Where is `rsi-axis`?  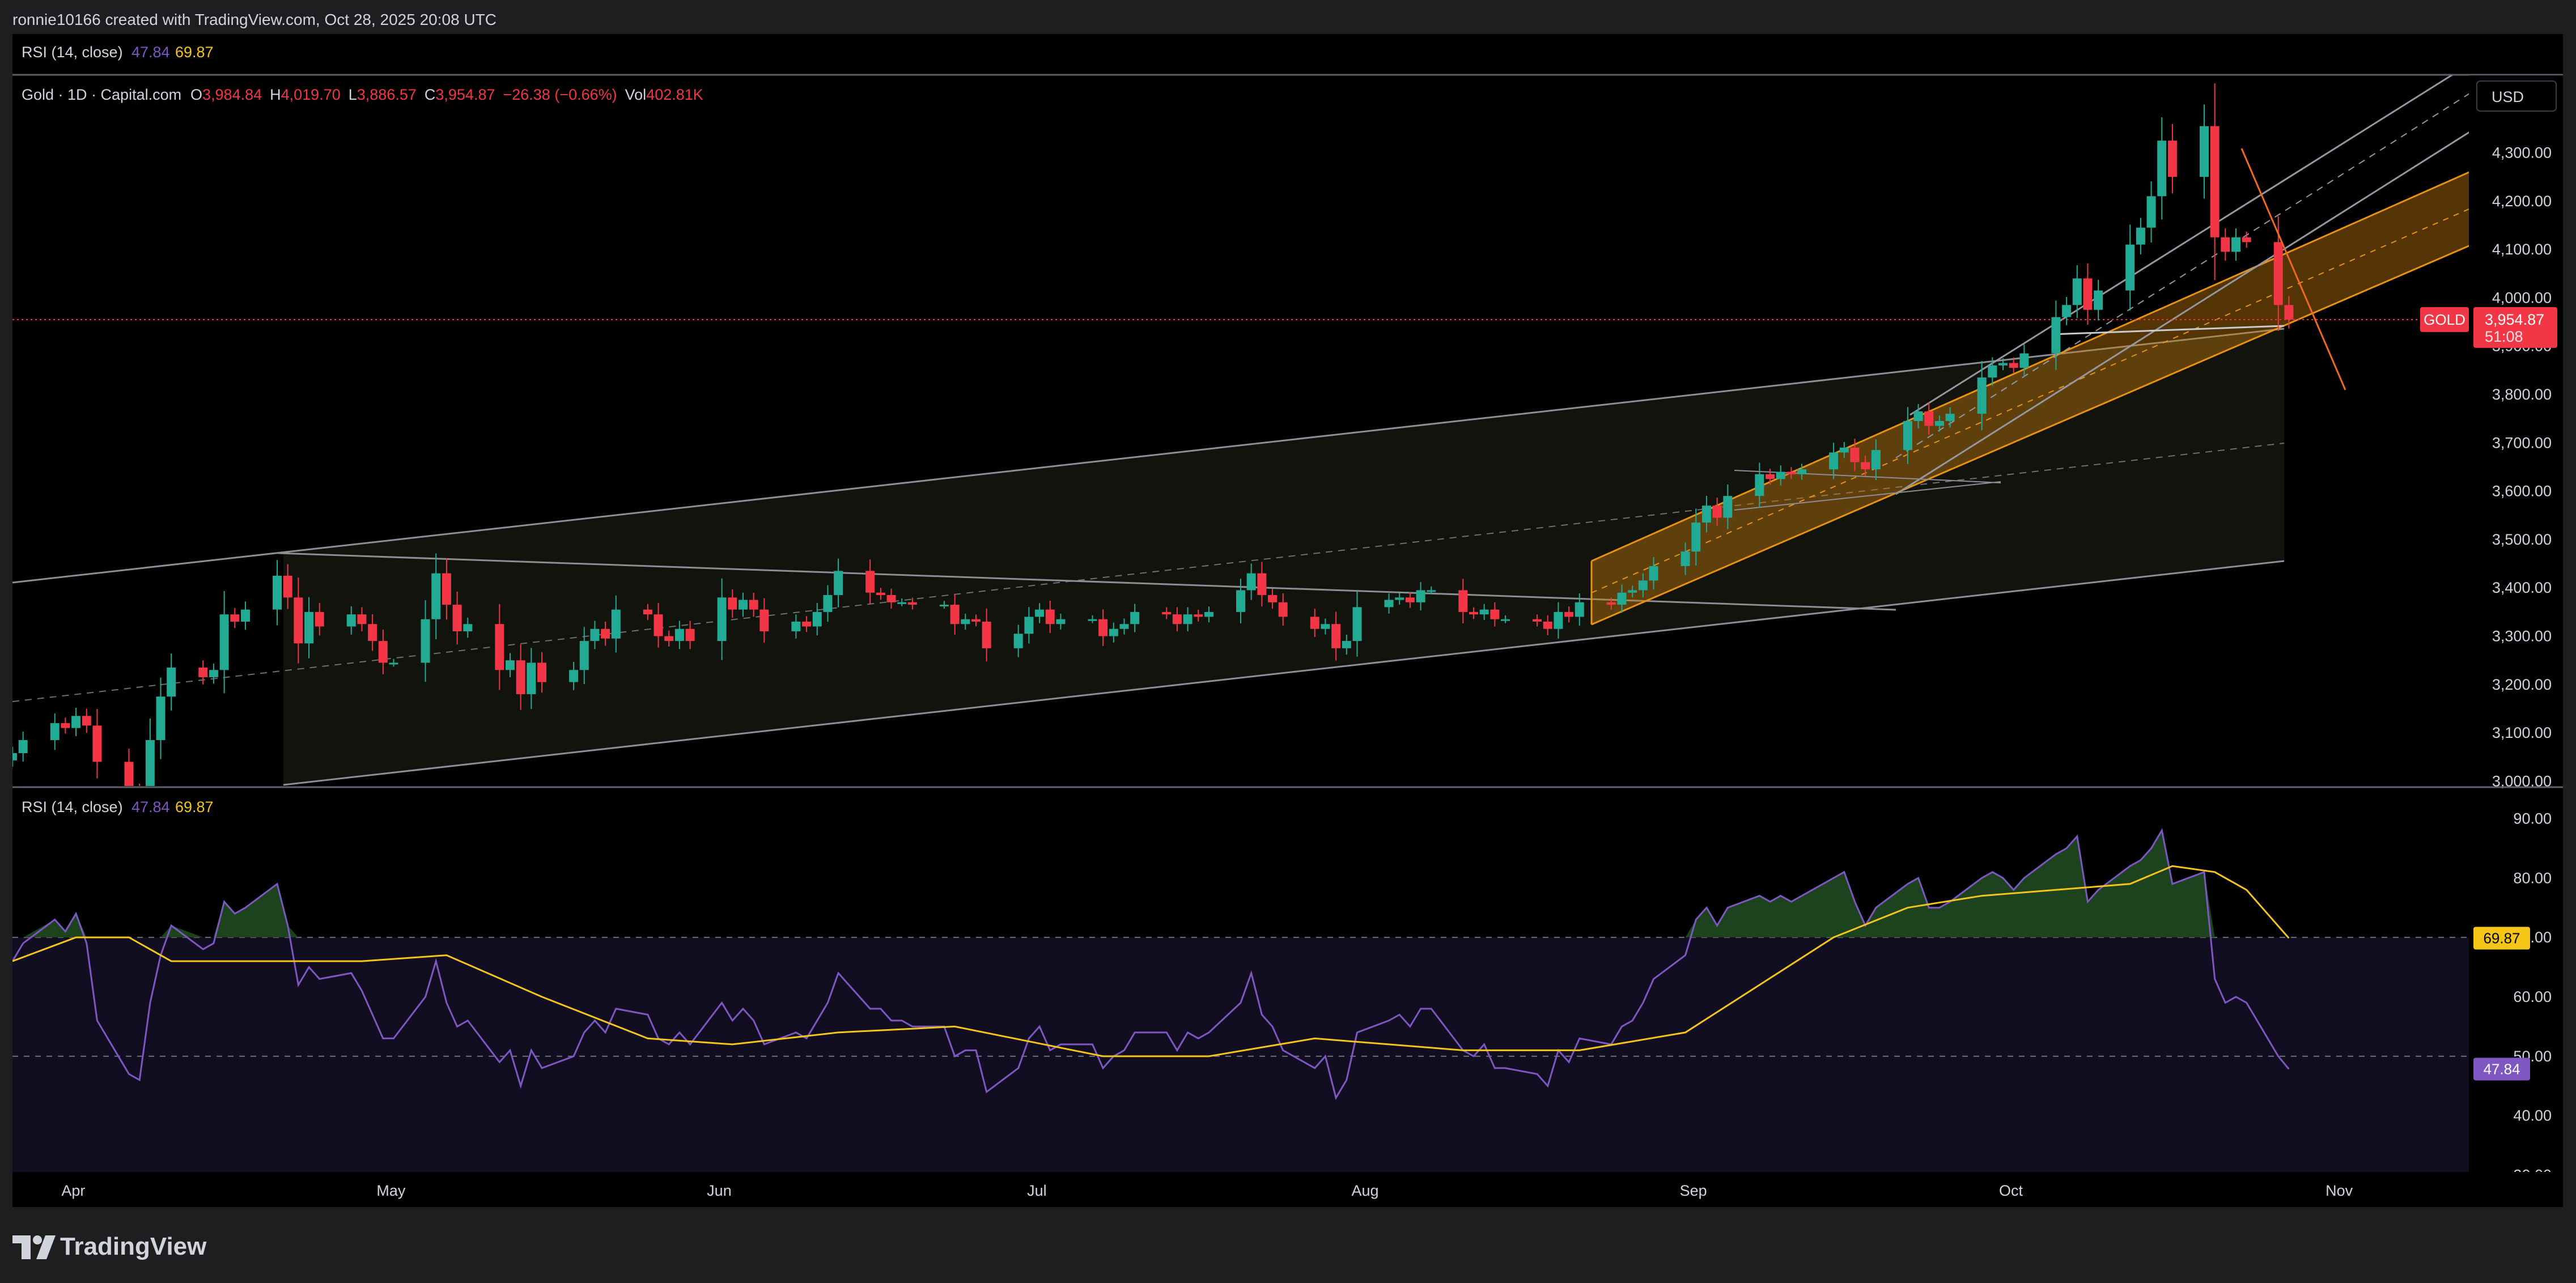 rsi-axis is located at coordinates (2516, 997).